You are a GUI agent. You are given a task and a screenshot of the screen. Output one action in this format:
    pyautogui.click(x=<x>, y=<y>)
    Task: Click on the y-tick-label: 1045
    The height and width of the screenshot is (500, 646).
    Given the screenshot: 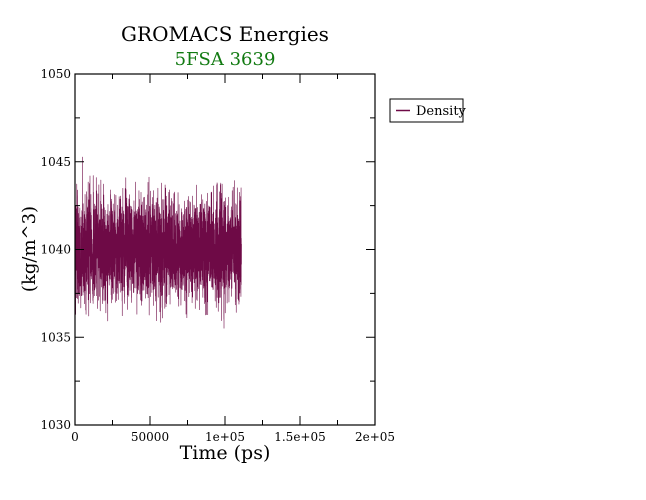 What is the action you would take?
    pyautogui.click(x=55, y=162)
    